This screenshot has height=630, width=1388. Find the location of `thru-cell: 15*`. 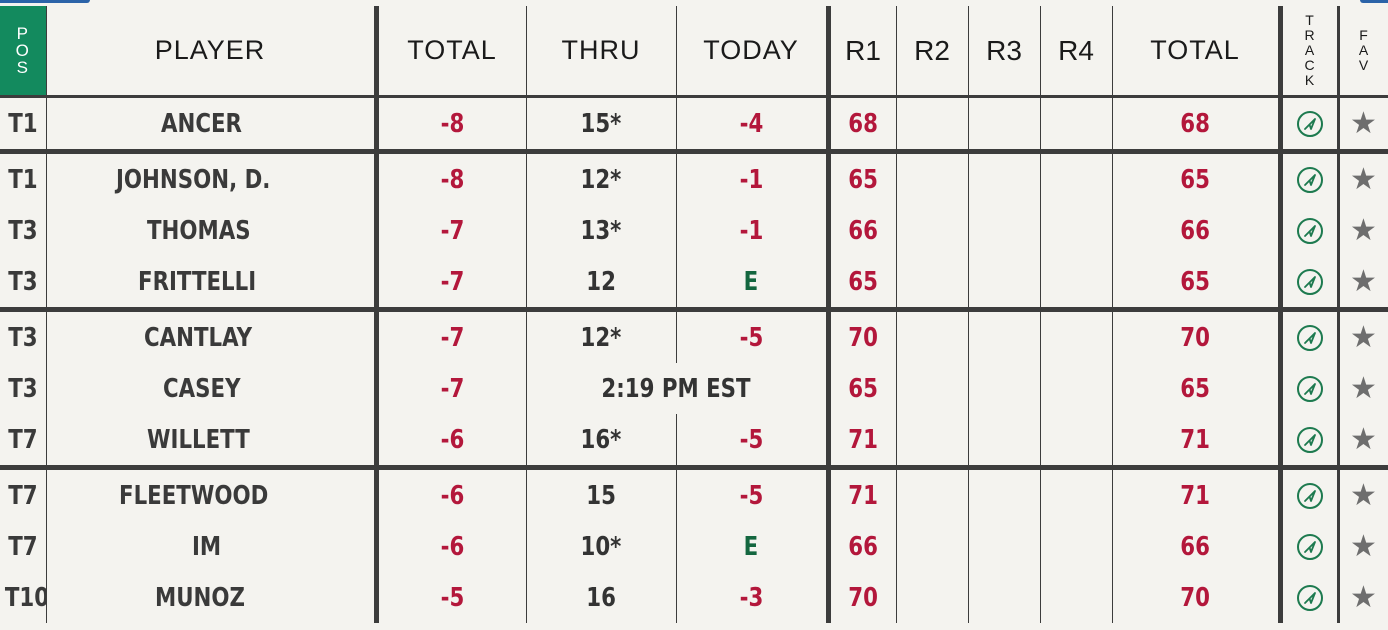

thru-cell: 15* is located at coordinates (601, 125).